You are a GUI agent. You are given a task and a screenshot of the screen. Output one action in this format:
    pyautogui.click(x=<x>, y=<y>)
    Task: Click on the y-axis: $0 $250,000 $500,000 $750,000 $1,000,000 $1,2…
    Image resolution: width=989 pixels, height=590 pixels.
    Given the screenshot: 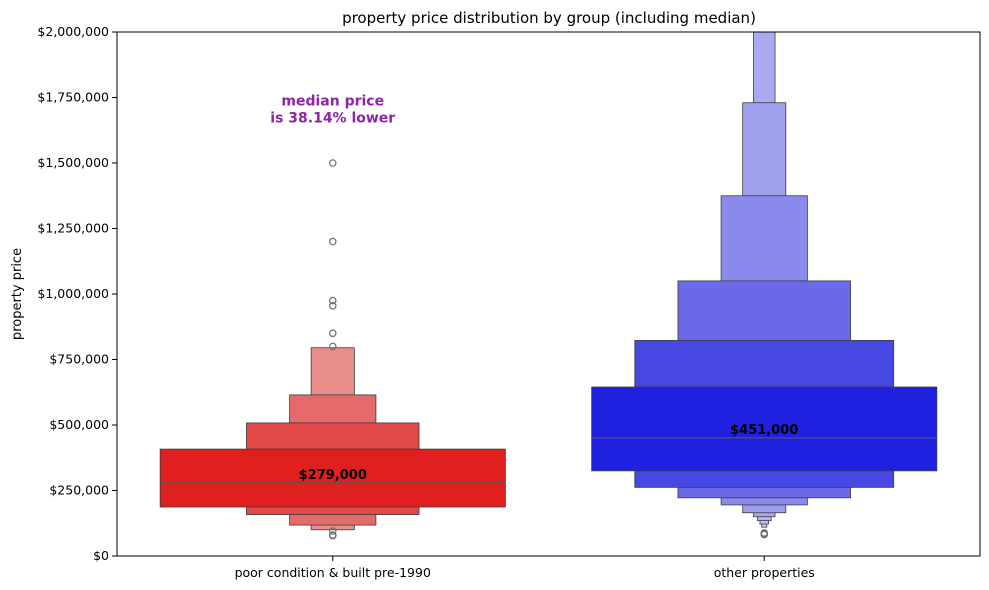 What is the action you would take?
    pyautogui.click(x=77, y=293)
    